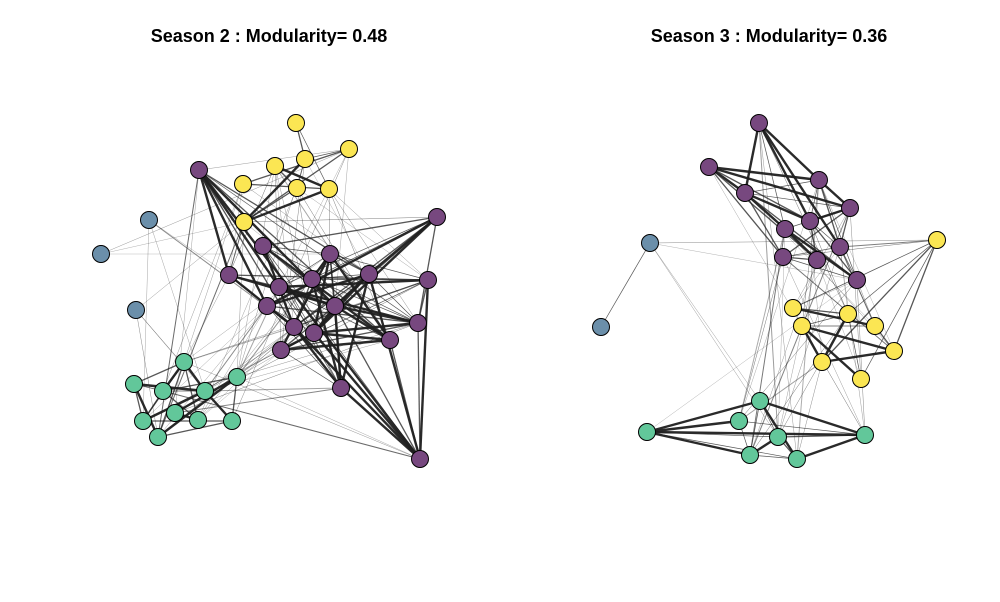 The height and width of the screenshot is (602, 1000). Describe the element at coordinates (875, 326) in the screenshot. I see `season-3-node-yellow` at that location.